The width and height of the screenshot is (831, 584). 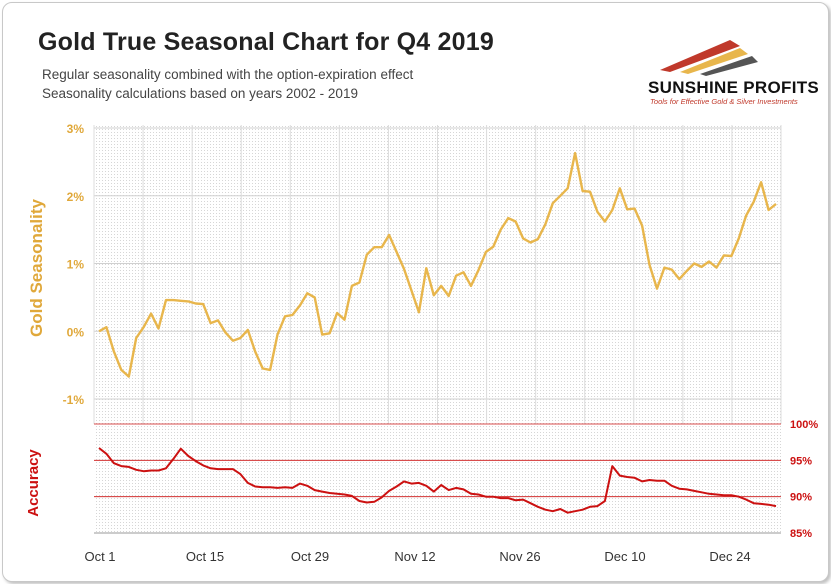 I want to click on sunshine-profits-logo-icon, so click(x=709, y=58).